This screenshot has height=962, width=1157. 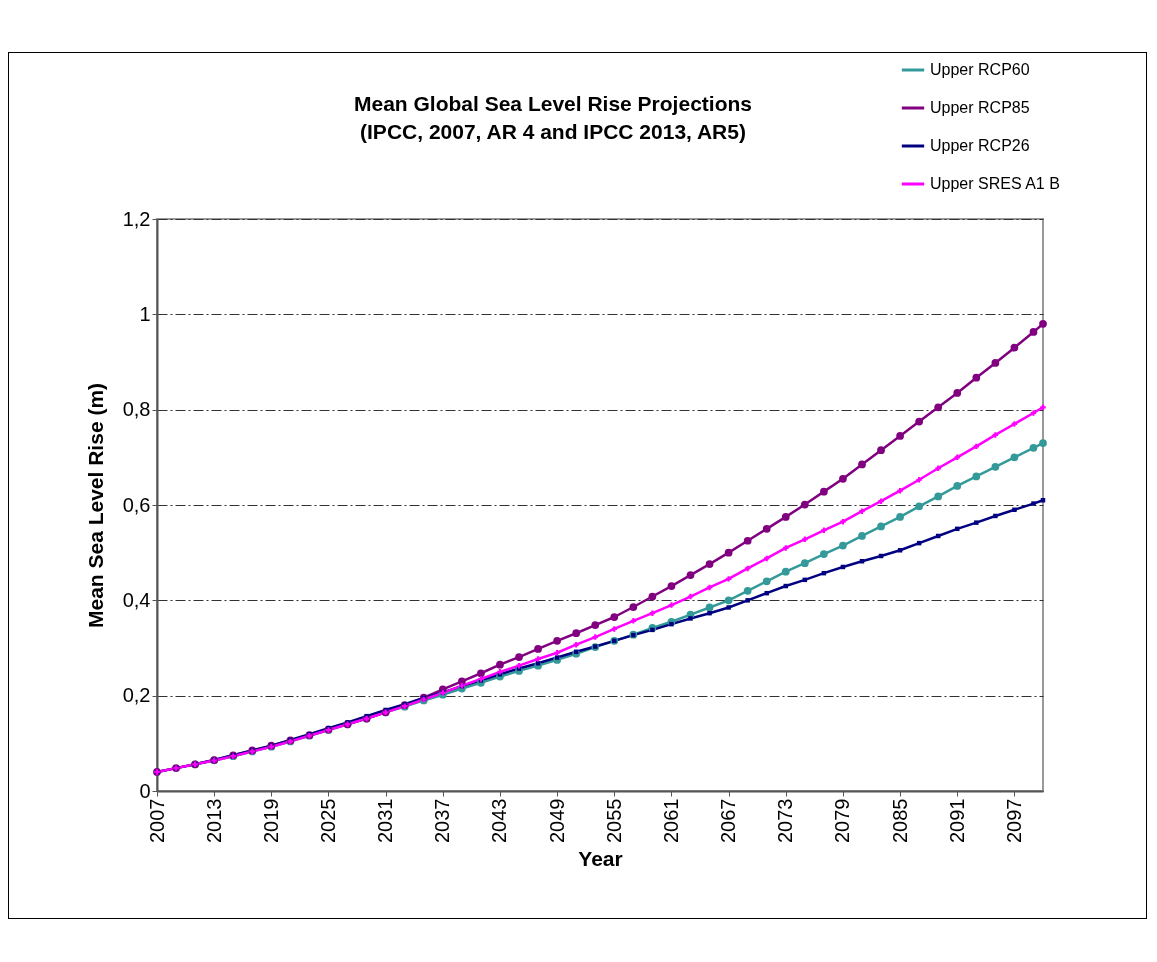 I want to click on y-tick-label: 1,2, so click(x=136, y=218).